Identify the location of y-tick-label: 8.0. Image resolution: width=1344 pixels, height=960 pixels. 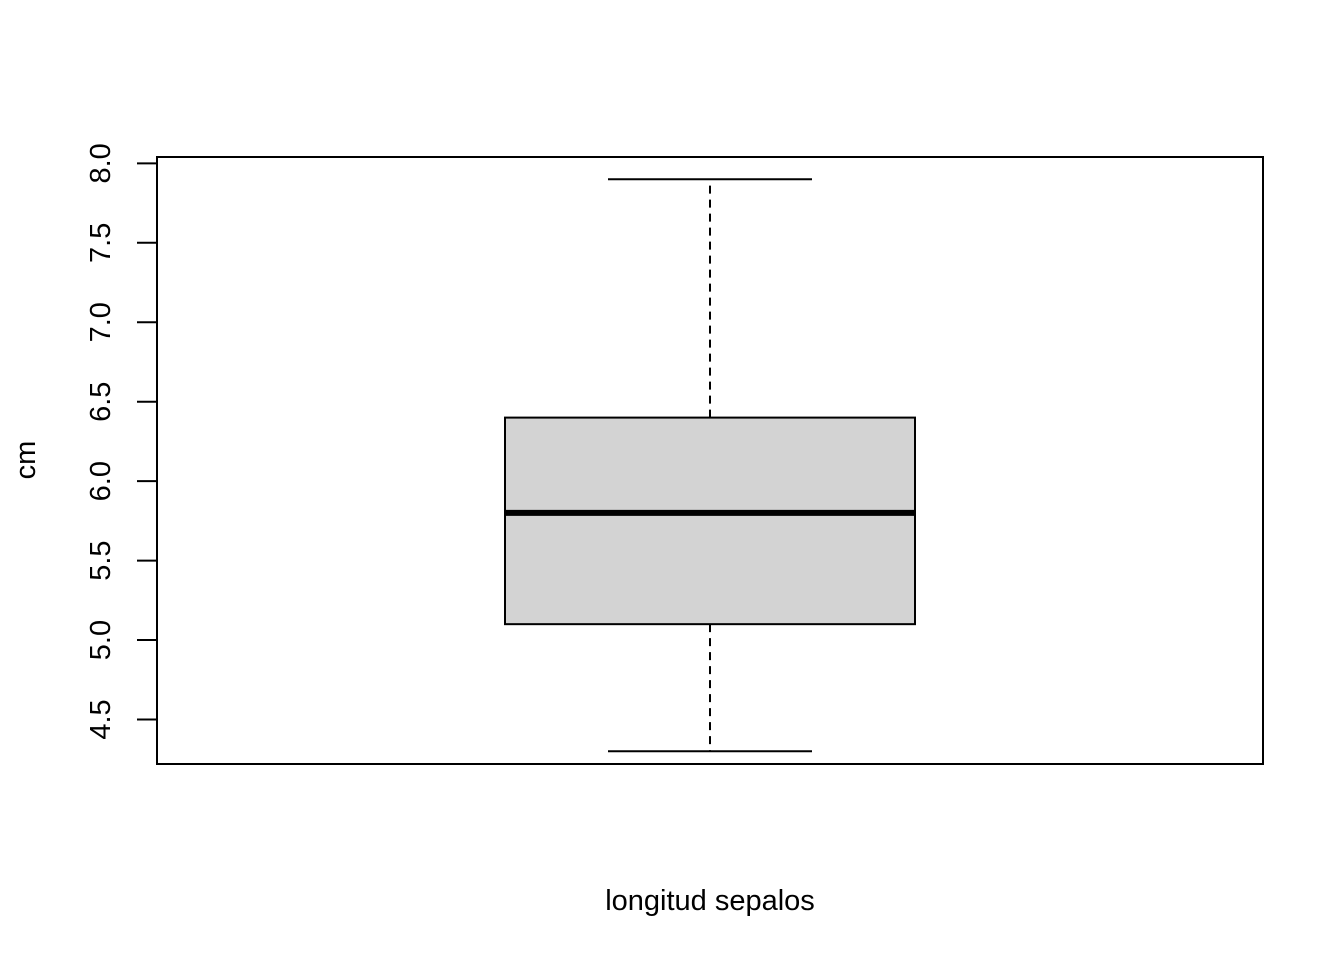
(101, 163).